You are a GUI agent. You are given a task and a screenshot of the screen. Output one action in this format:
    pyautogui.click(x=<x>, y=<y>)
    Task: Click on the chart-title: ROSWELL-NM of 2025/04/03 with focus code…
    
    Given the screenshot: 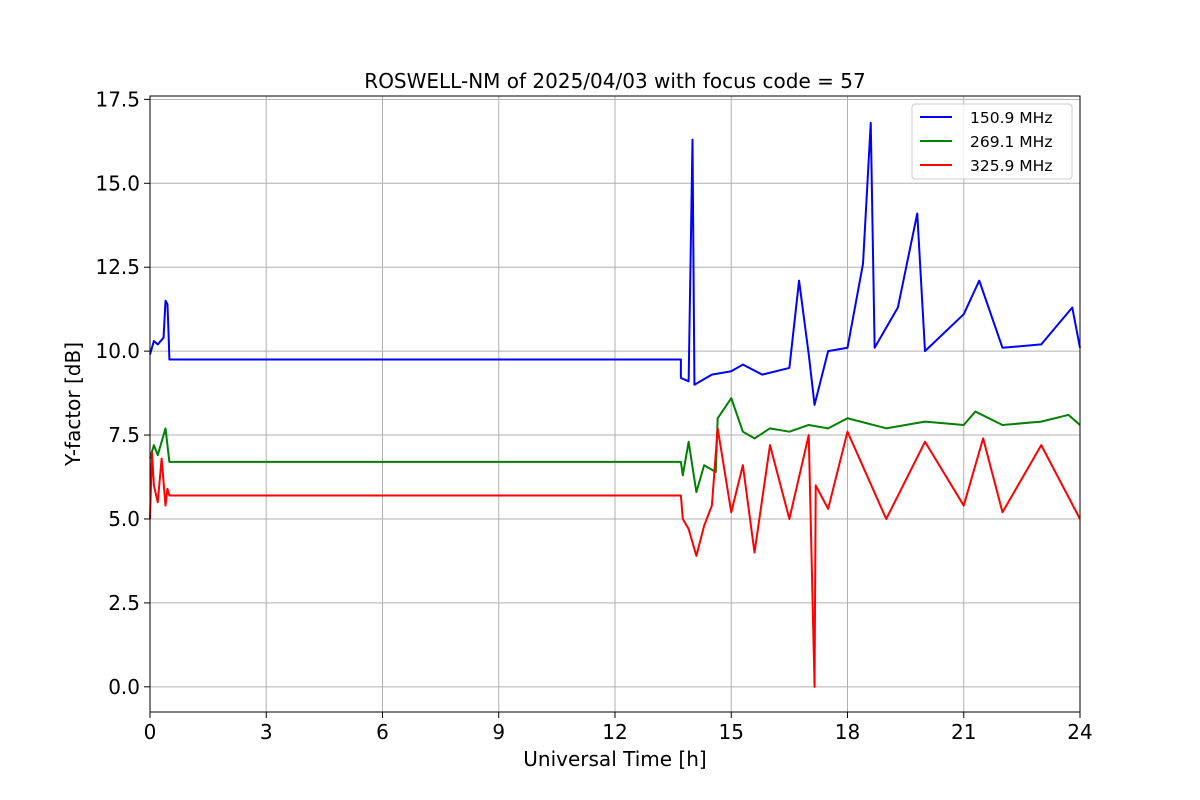 What is the action you would take?
    pyautogui.click(x=614, y=81)
    